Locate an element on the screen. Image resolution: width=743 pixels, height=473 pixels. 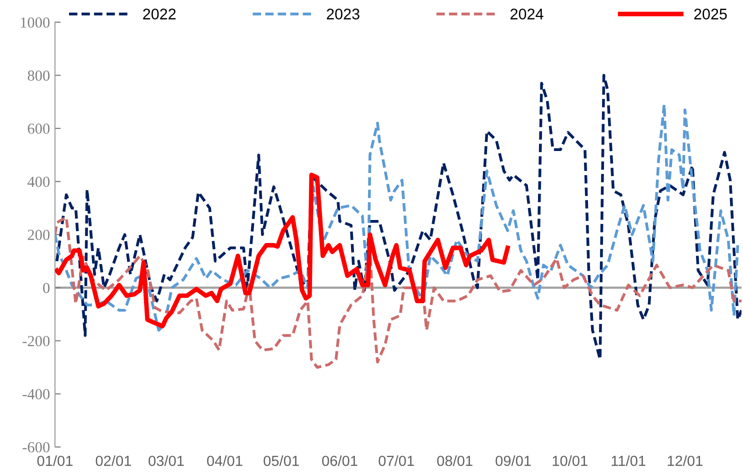
legend-label: 2025 is located at coordinates (710, 14).